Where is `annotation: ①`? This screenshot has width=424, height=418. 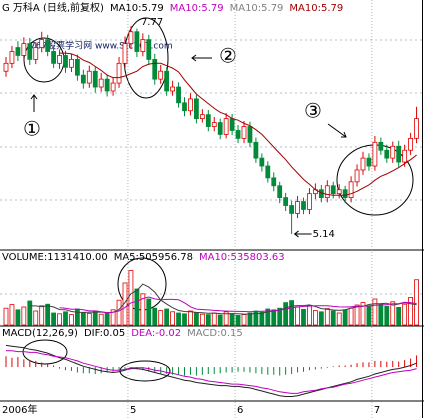 annotation: ① is located at coordinates (32, 129).